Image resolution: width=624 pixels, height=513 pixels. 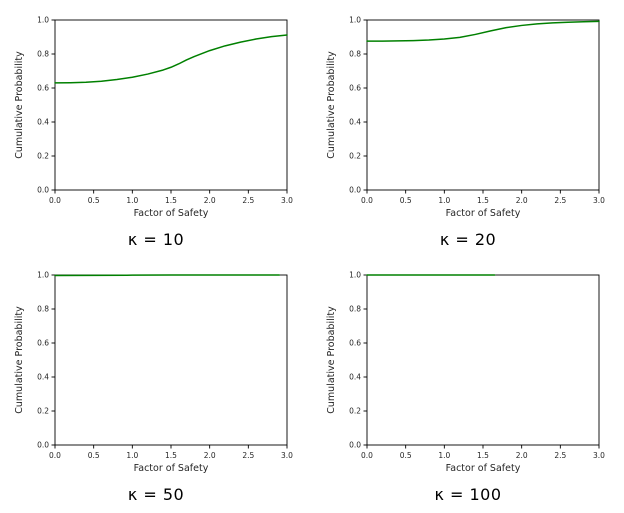 What do you see at coordinates (156, 239) in the screenshot?
I see `chart-caption-kappa-10: κ = 10` at bounding box center [156, 239].